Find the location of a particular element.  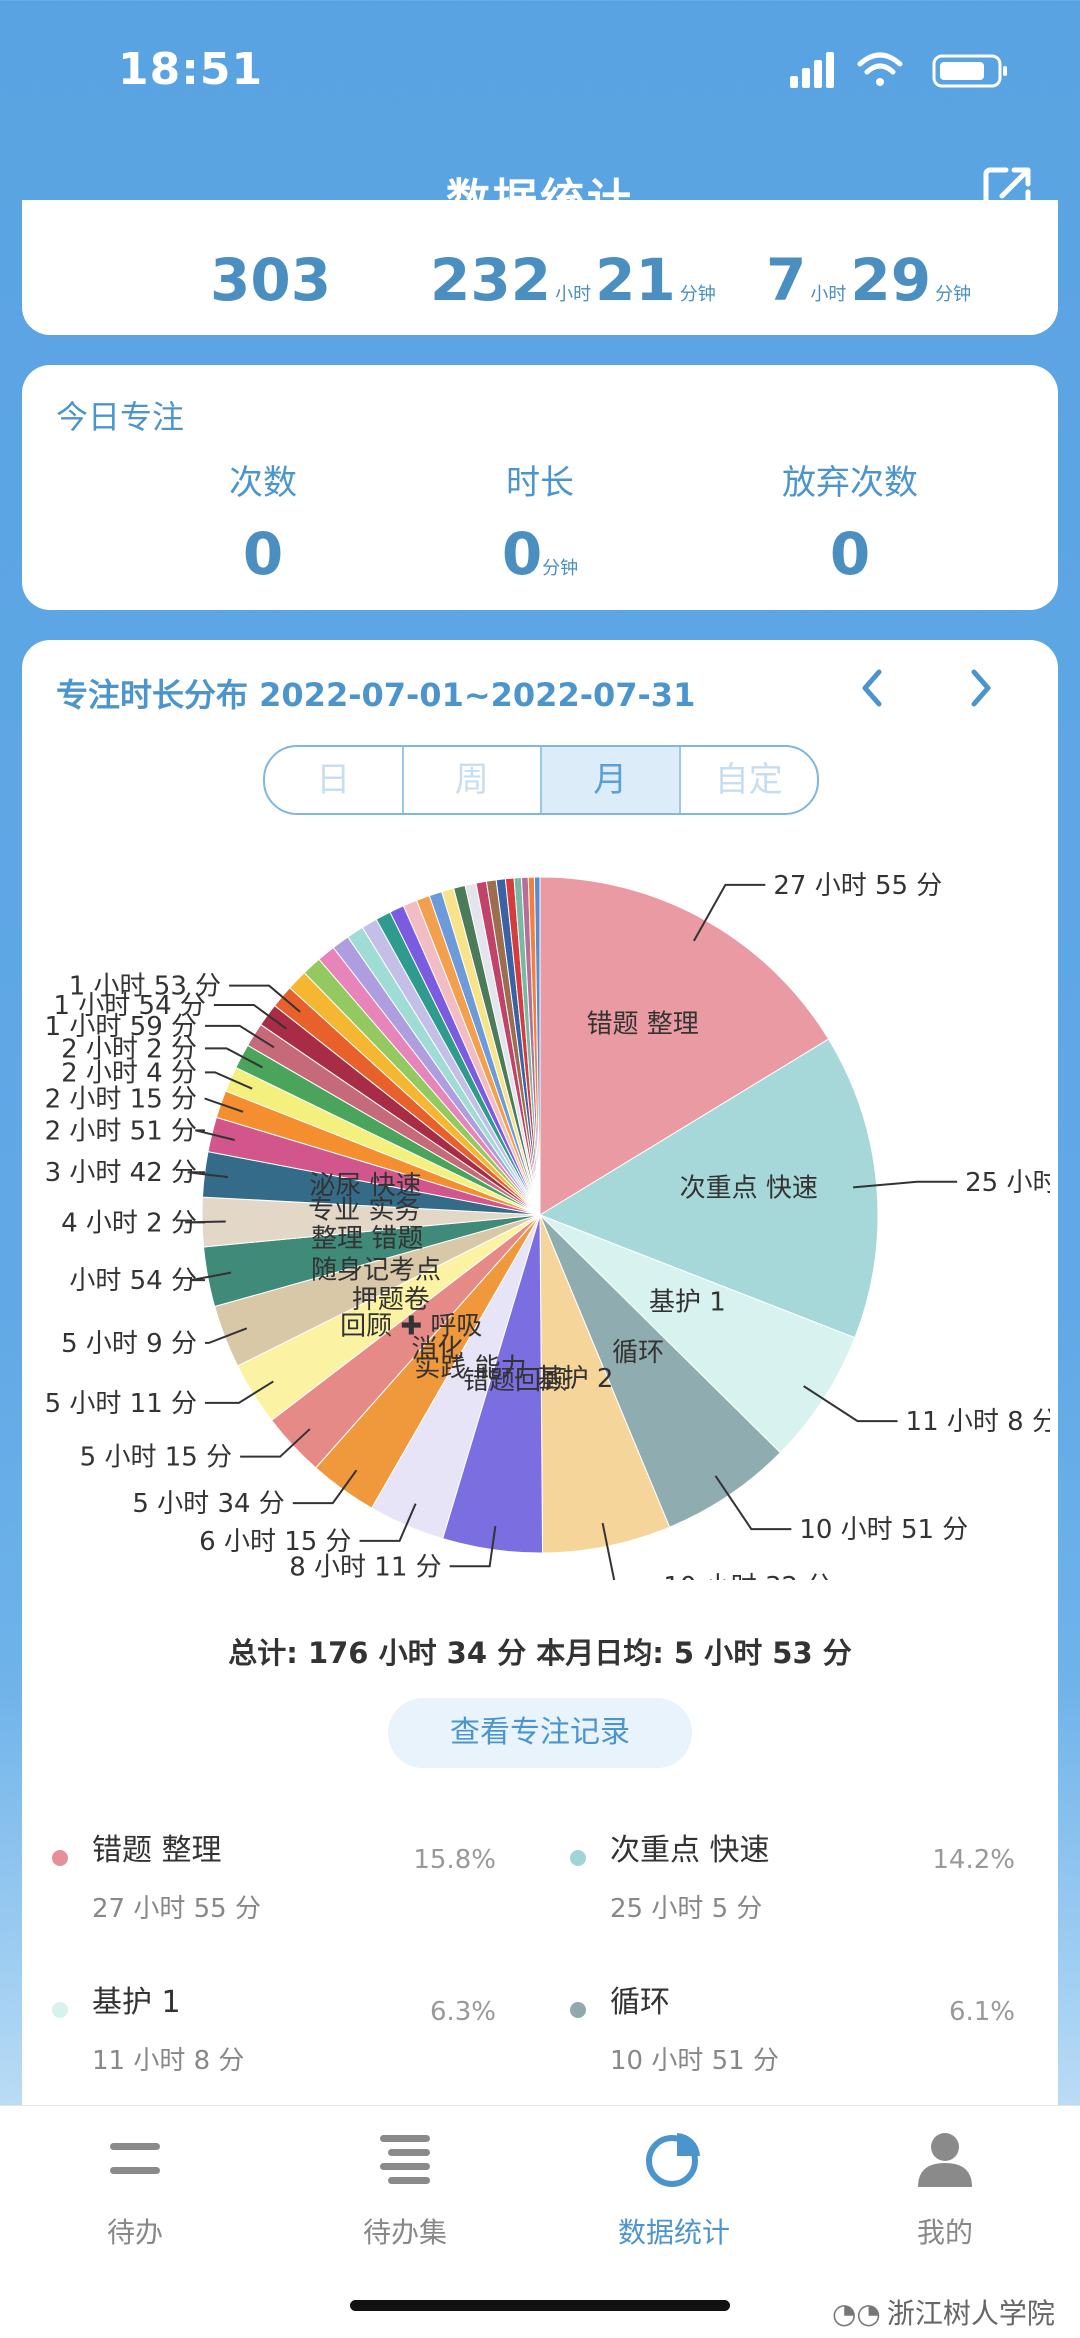

slice-value-label: 3 小时 42 分 is located at coordinates (121, 1173).